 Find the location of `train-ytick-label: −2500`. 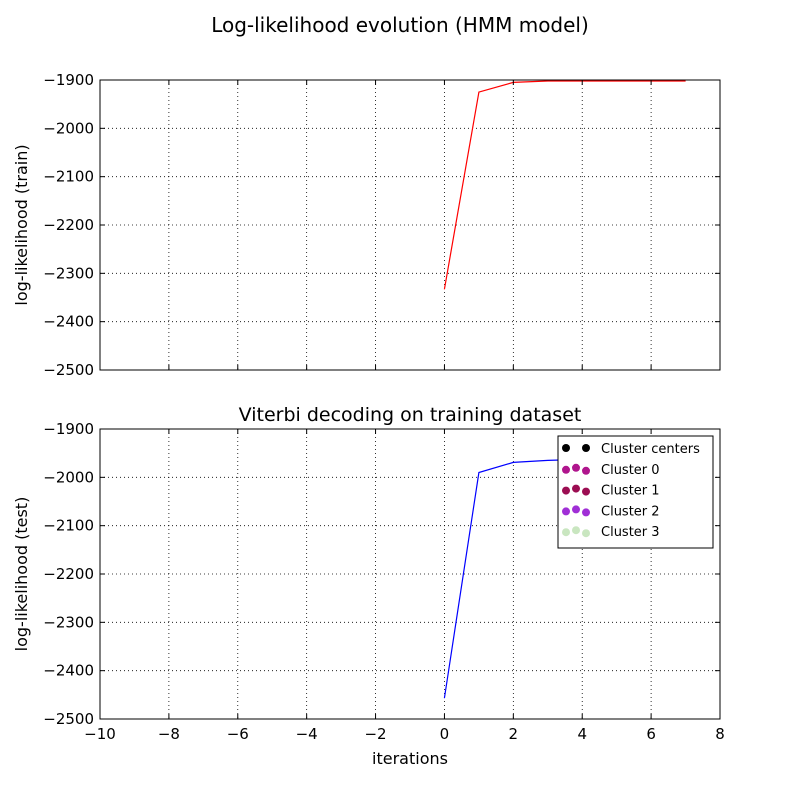

train-ytick-label: −2500 is located at coordinates (68, 370).